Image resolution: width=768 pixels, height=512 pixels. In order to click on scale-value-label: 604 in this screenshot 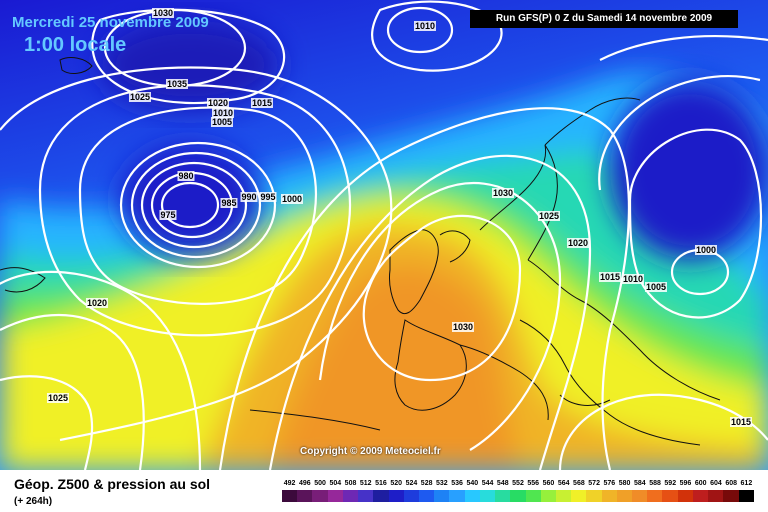, I will do `click(716, 483)`.